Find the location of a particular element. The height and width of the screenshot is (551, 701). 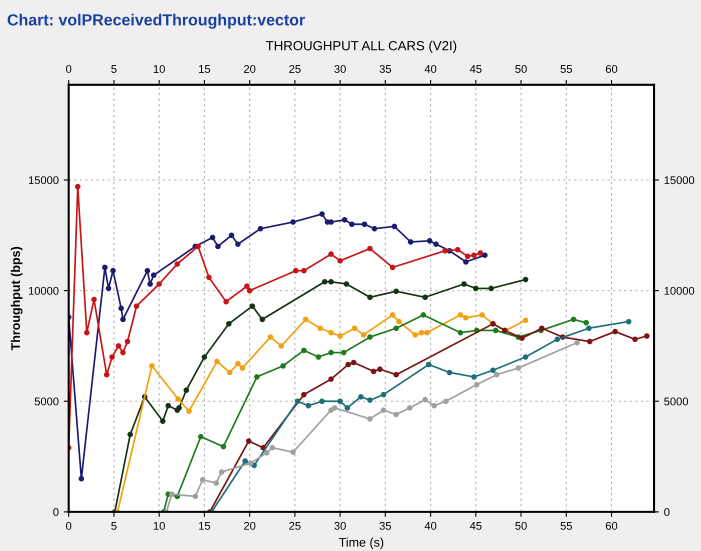

chart-subtitle: THROUGHPUT ALL CARS (V2I) is located at coordinates (361, 46).